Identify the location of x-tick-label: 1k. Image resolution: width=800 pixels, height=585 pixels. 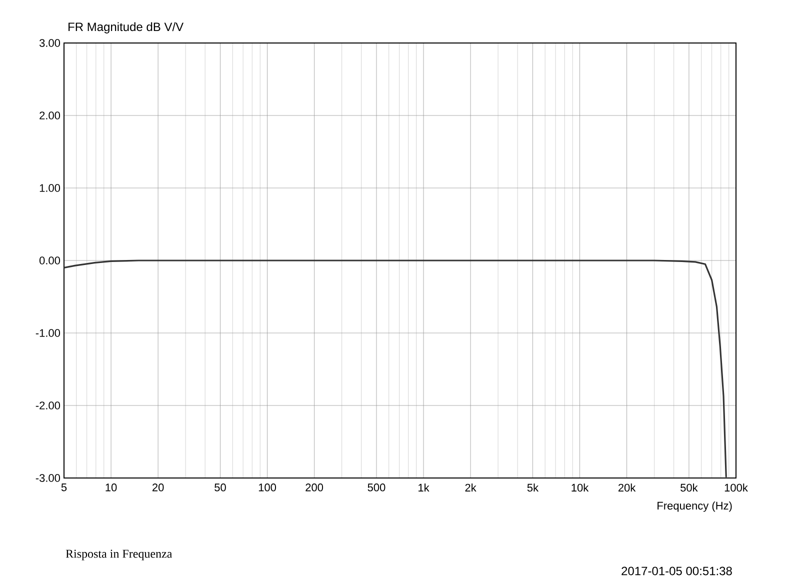
(424, 488).